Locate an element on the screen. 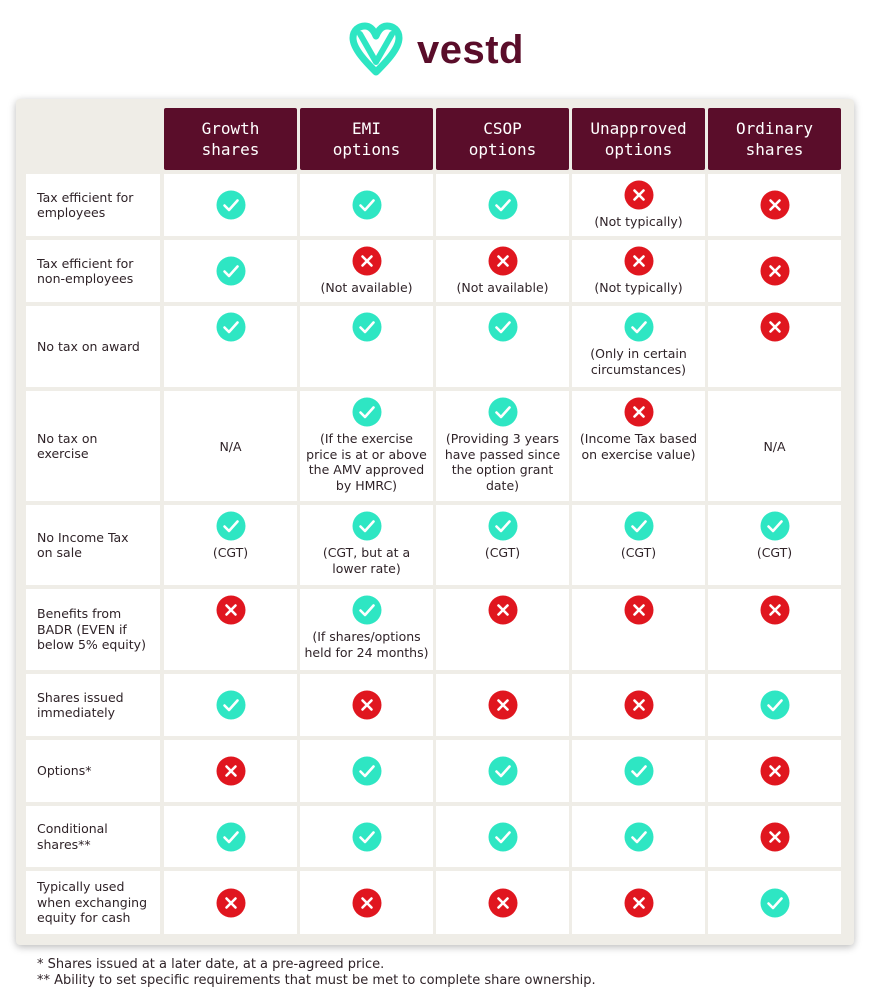  cell-note: (Only in certain circumstances) is located at coordinates (638, 361).